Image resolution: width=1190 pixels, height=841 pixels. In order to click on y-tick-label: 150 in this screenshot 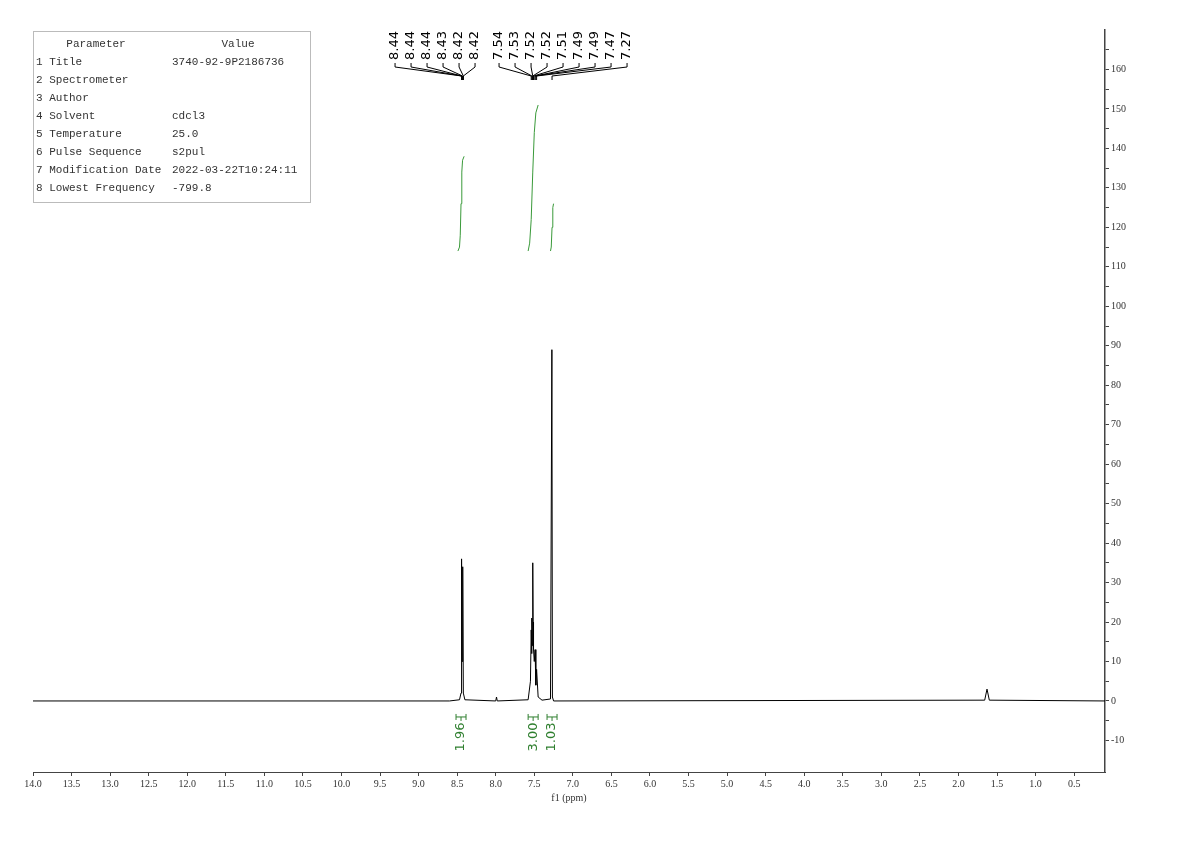, I will do `click(1118, 108)`.